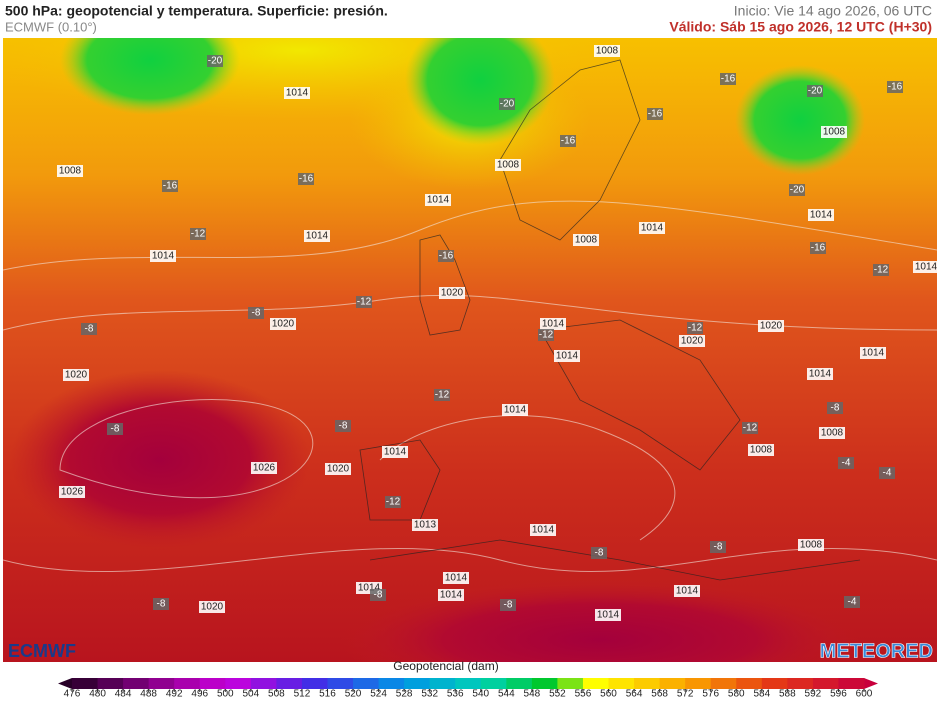 This screenshot has height=701, width=940. I want to click on temperature-label: -8, so click(508, 605).